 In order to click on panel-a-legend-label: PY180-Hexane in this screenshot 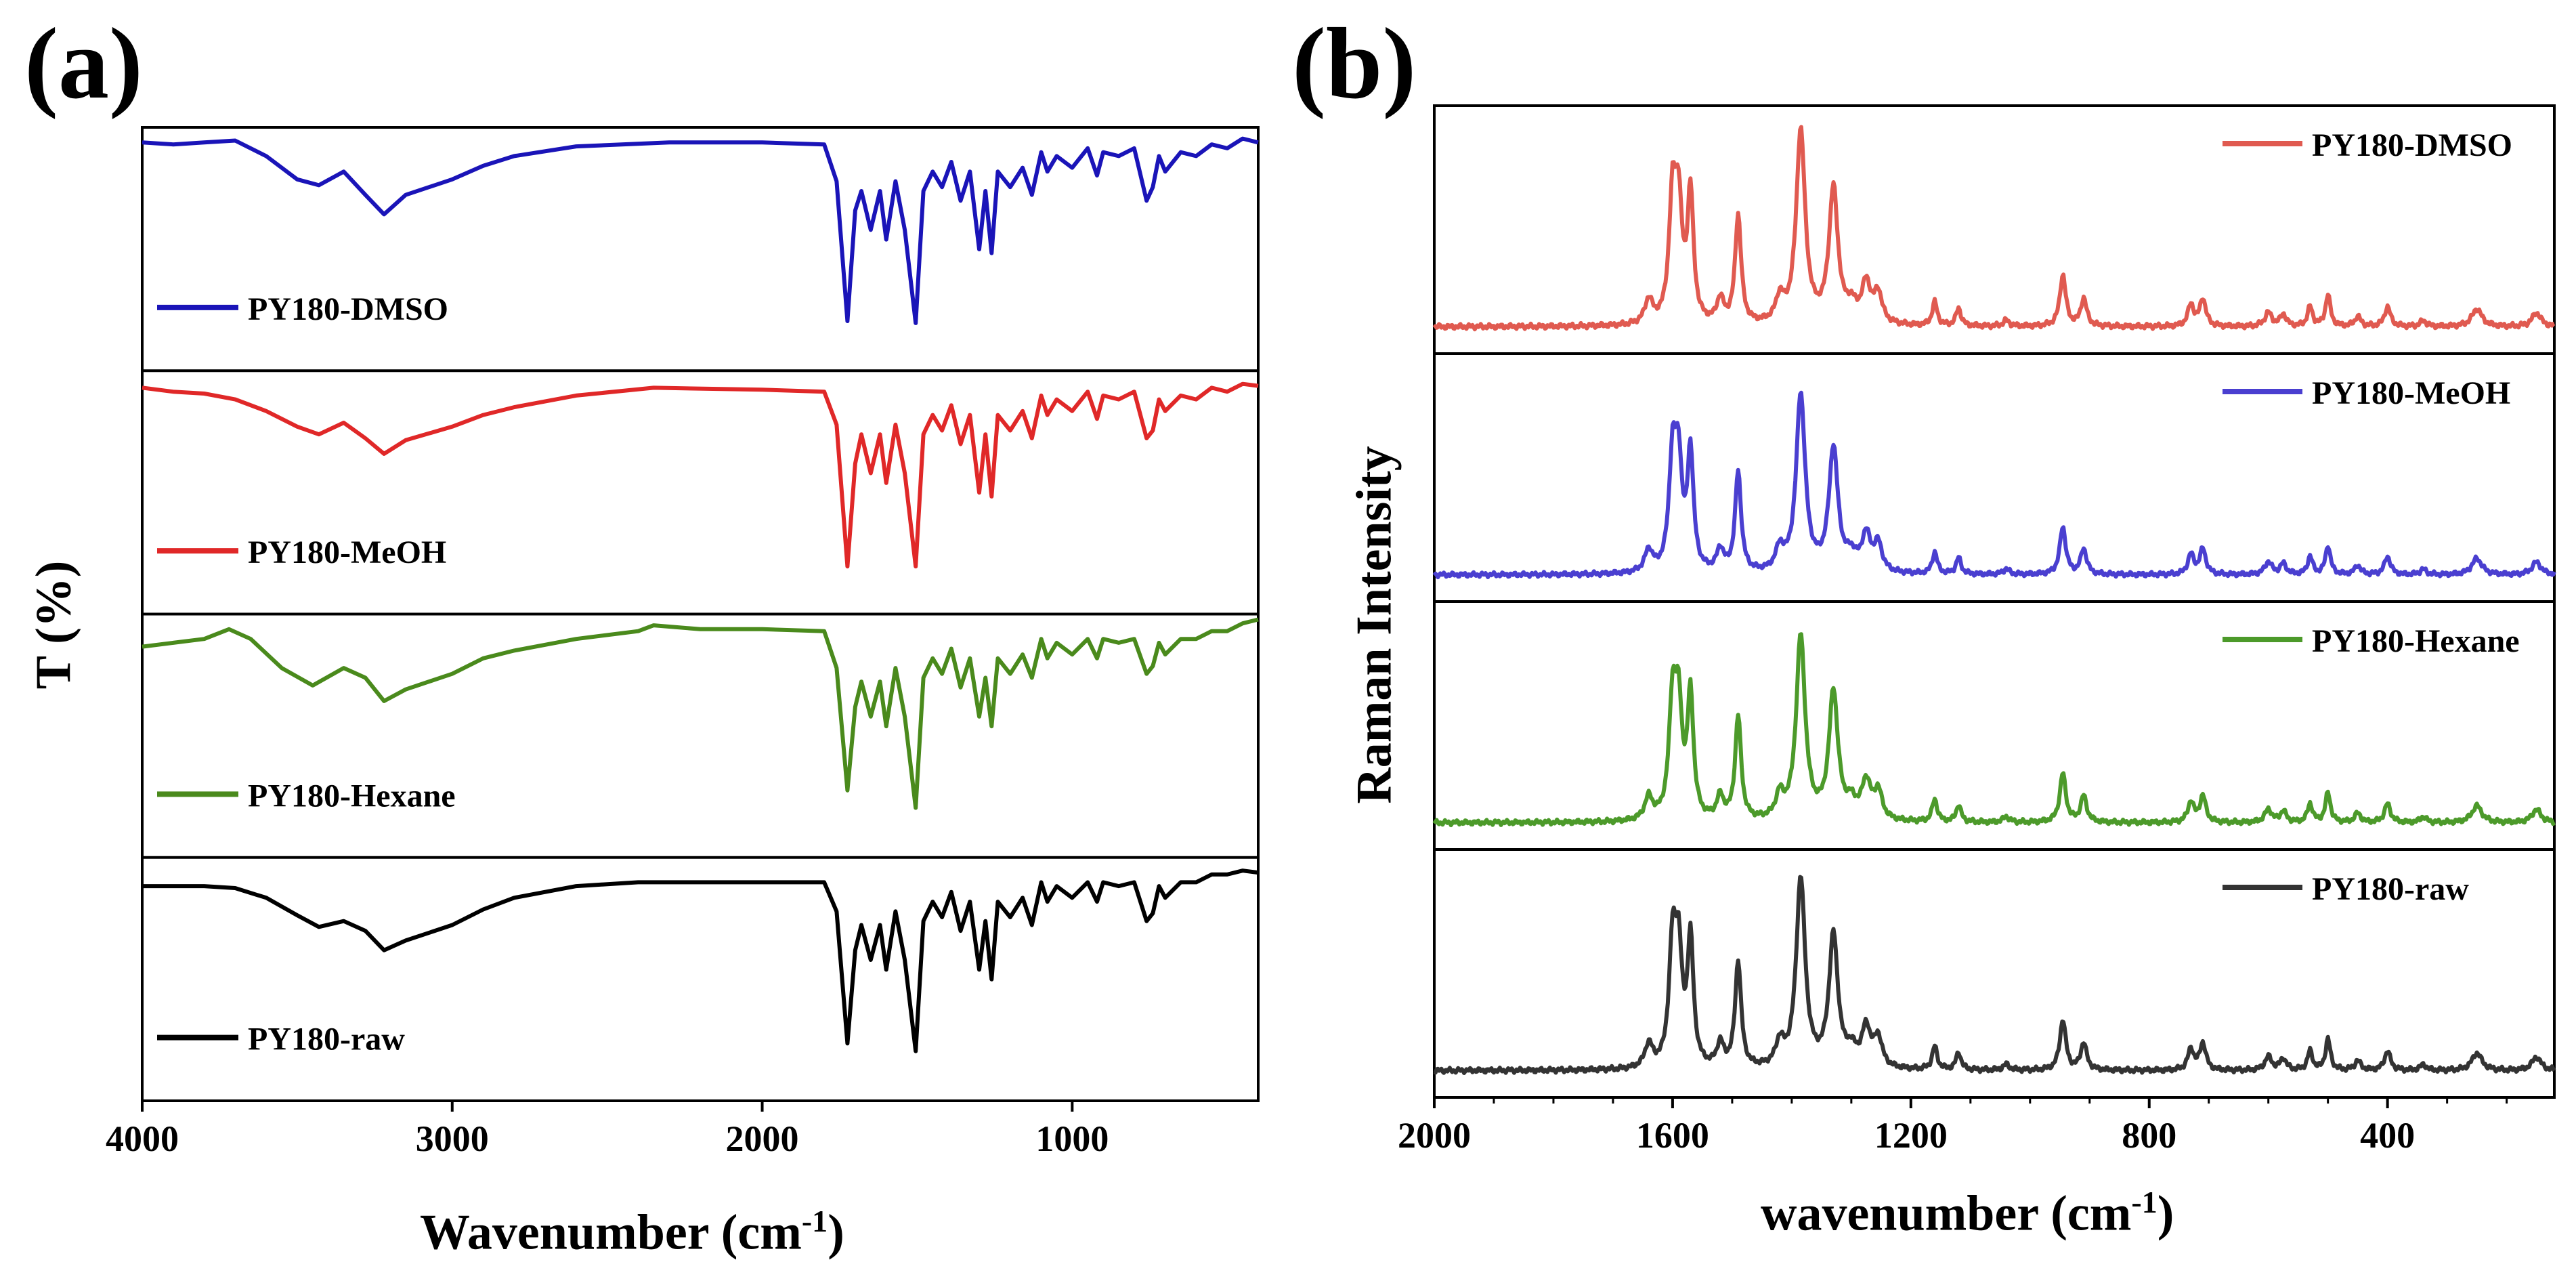, I will do `click(352, 796)`.